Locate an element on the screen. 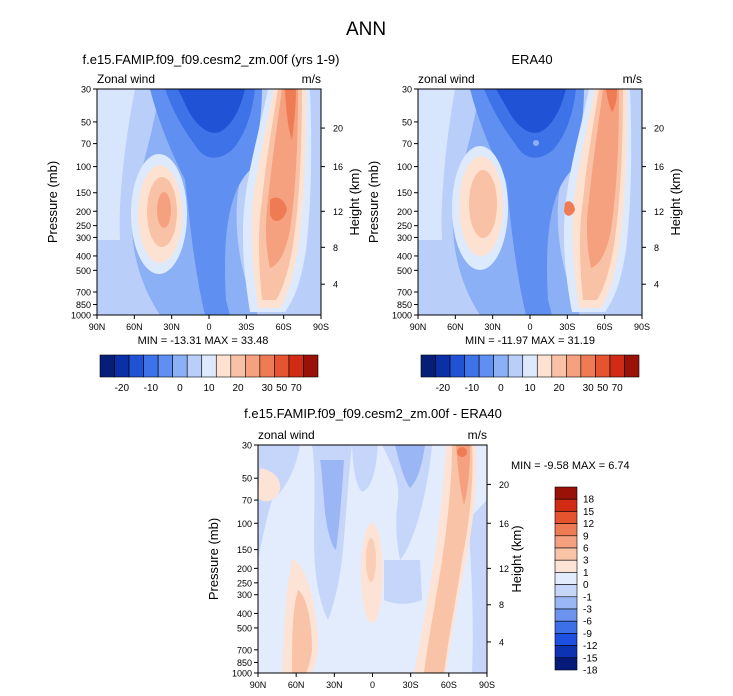 The image size is (733, 696). colorbar-label: 15 is located at coordinates (589, 512).